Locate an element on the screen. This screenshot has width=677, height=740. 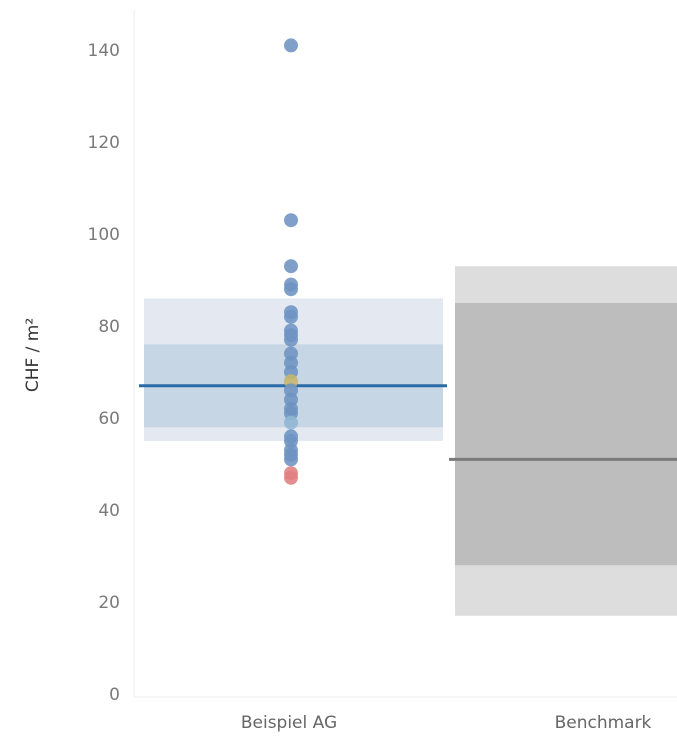
y-tick-label: 20 is located at coordinates (109, 603).